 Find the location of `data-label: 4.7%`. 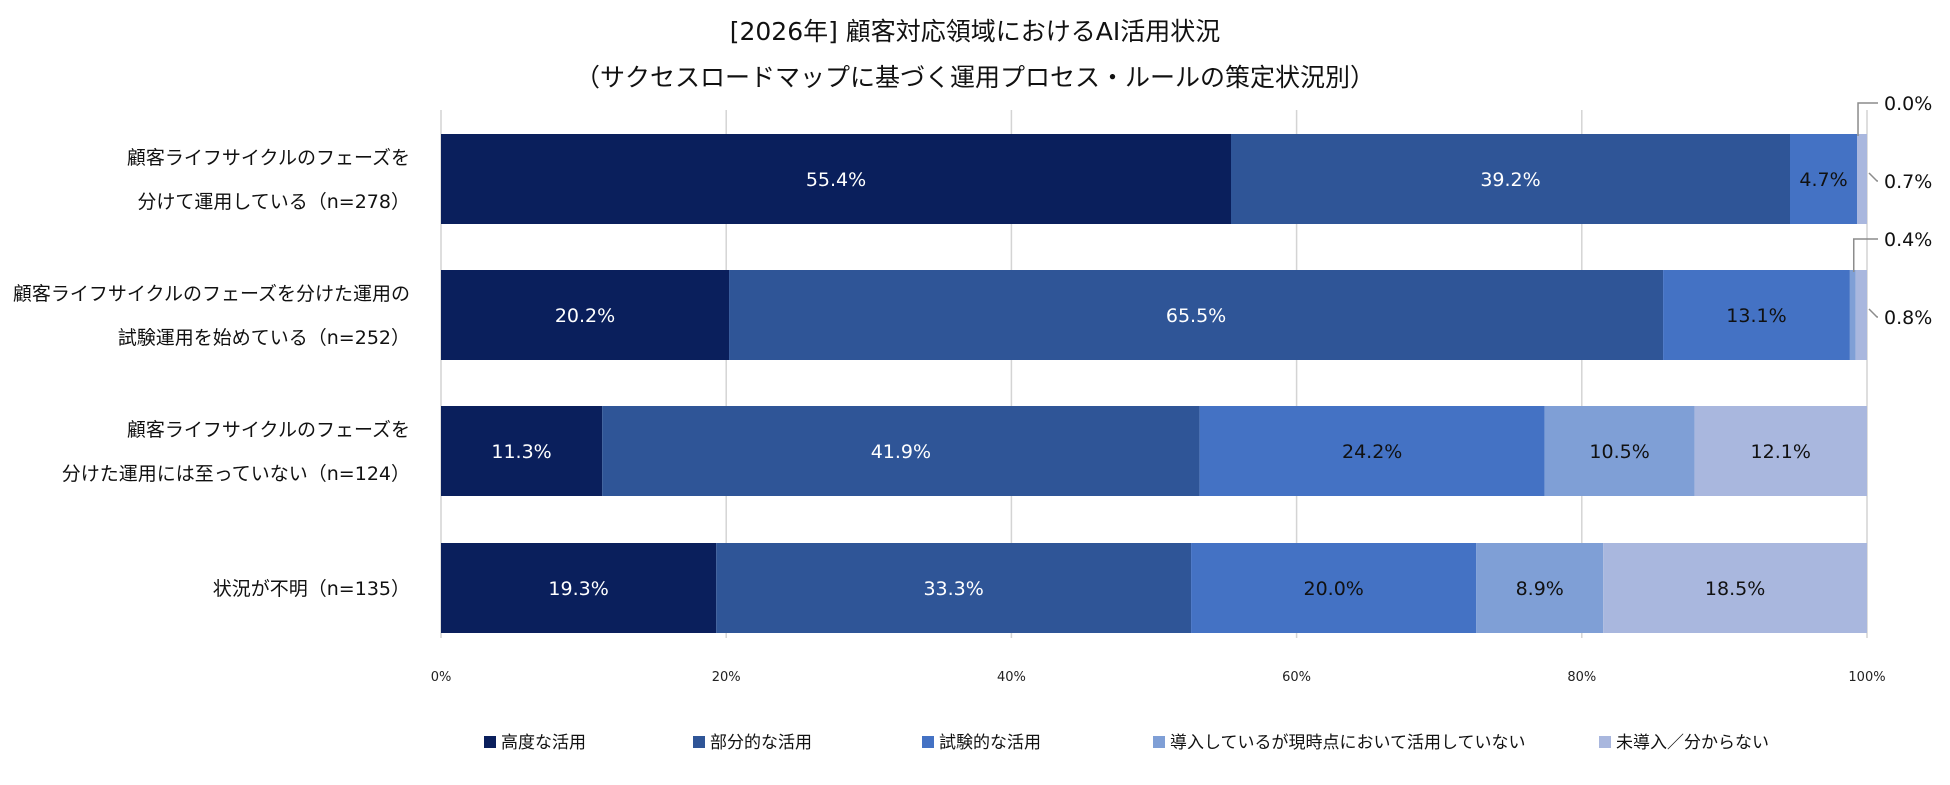

data-label: 4.7% is located at coordinates (1823, 180).